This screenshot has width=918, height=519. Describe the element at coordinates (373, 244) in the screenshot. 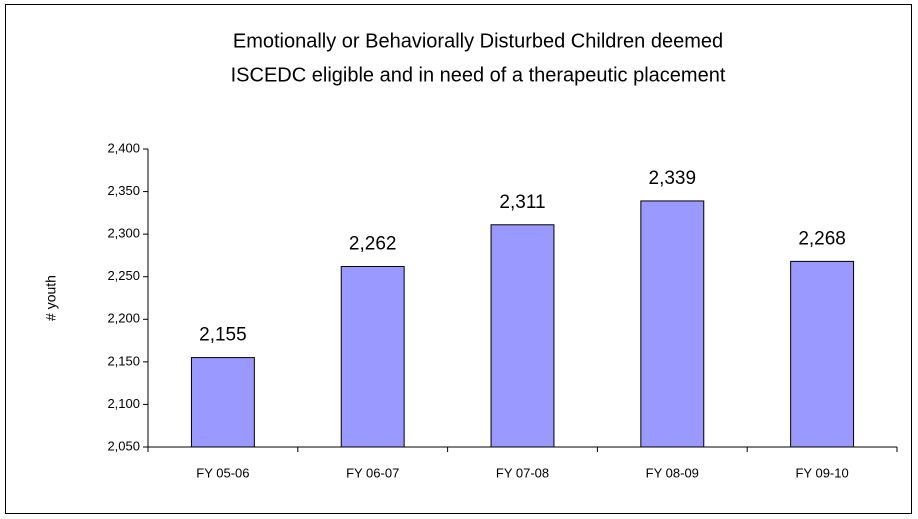

I see `data-label: 2,262` at that location.